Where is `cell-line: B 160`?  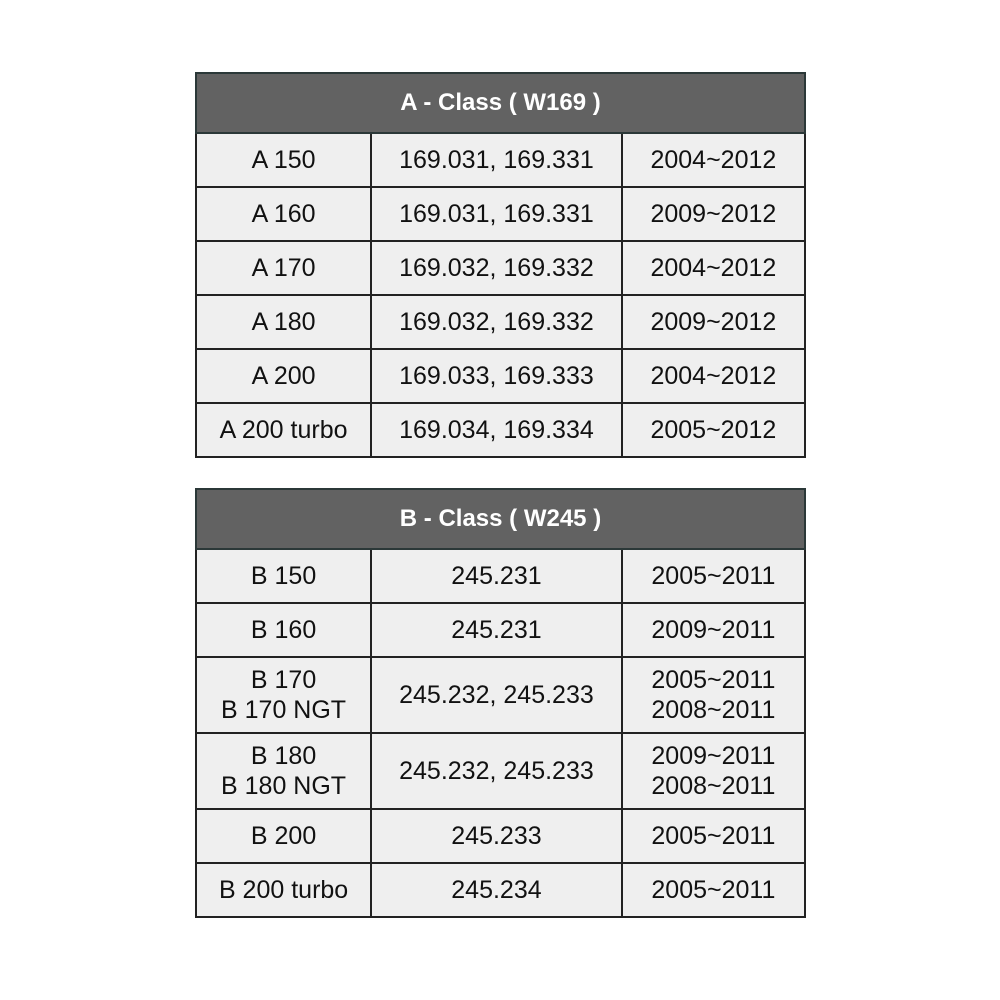
cell-line: B 160 is located at coordinates (283, 630).